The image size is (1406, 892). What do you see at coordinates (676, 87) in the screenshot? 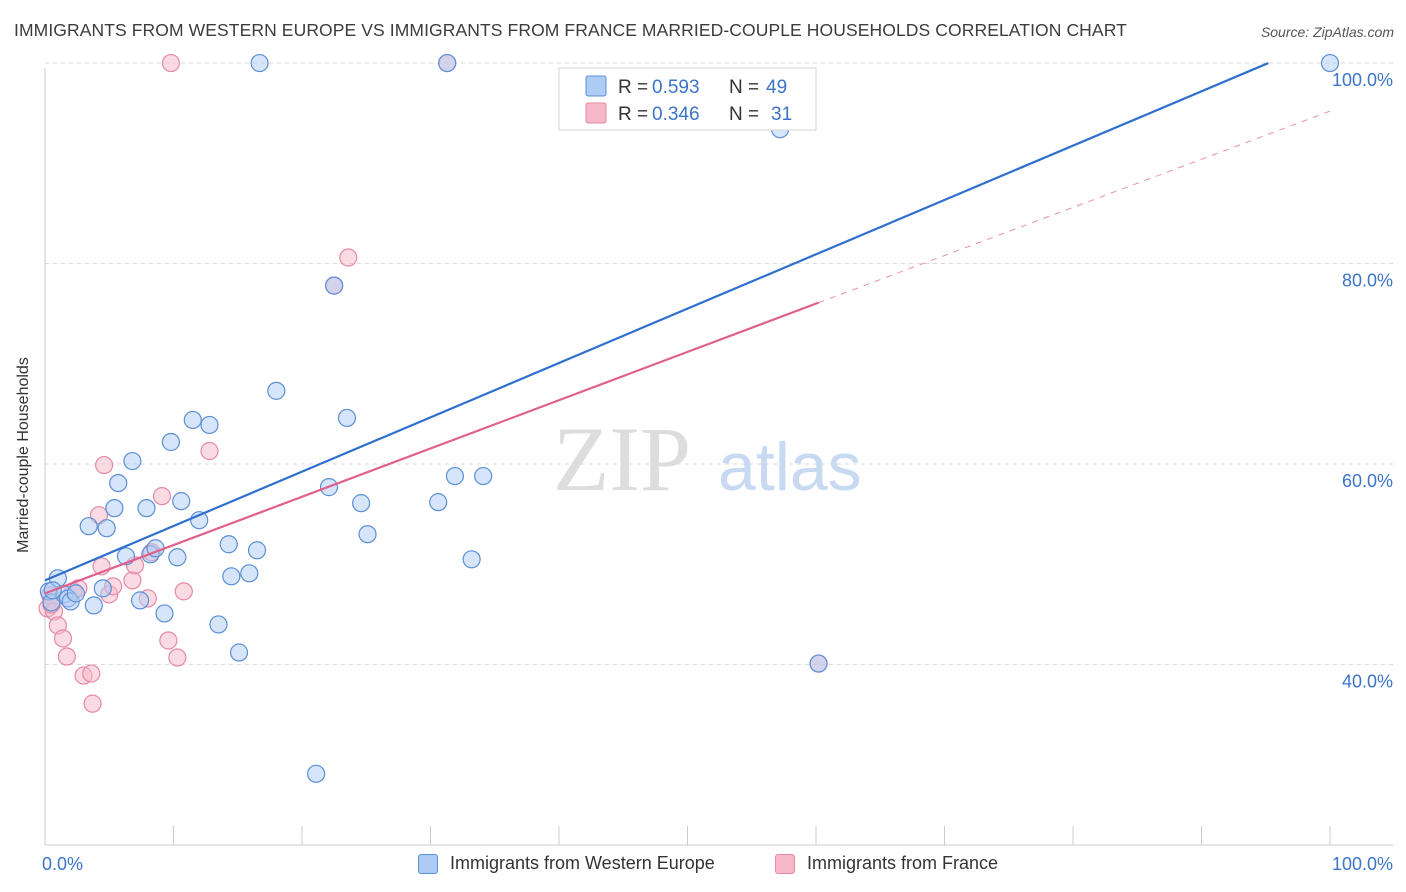
I see `legend-r-value-1: 0.593` at bounding box center [676, 87].